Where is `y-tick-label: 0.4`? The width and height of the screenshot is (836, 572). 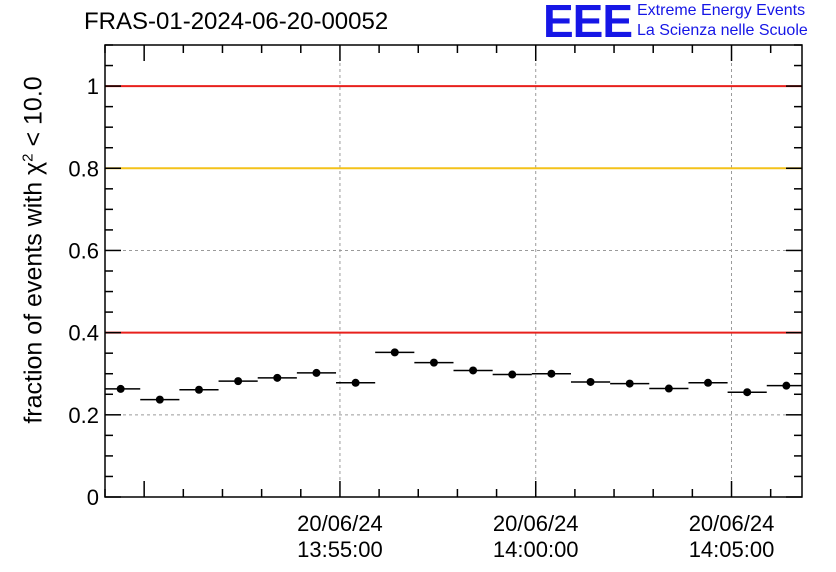
y-tick-label: 0.4 is located at coordinates (83, 333).